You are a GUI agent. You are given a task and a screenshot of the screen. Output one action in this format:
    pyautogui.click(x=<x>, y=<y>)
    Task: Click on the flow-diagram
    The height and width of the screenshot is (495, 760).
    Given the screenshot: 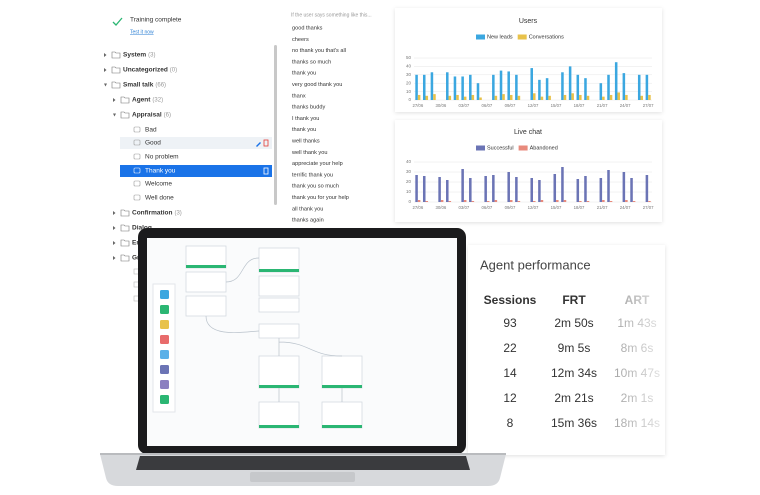 What is the action you would take?
    pyautogui.click(x=257, y=337)
    